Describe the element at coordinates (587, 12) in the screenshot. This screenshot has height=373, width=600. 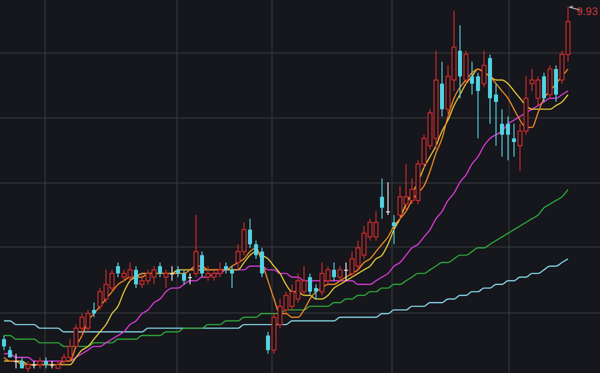
I see `text: 9.93` at that location.